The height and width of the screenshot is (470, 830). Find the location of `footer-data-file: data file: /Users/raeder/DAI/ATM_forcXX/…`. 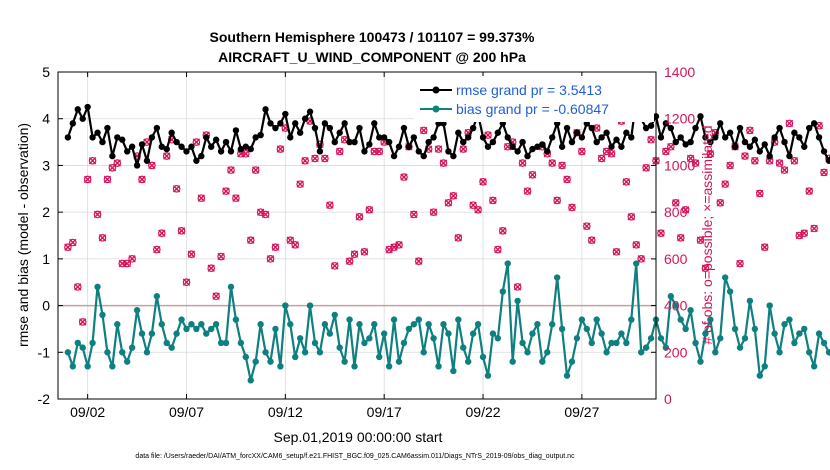

footer-data-file: data file: /Users/raeder/DAI/ATM_forcXX/… is located at coordinates (355, 456).